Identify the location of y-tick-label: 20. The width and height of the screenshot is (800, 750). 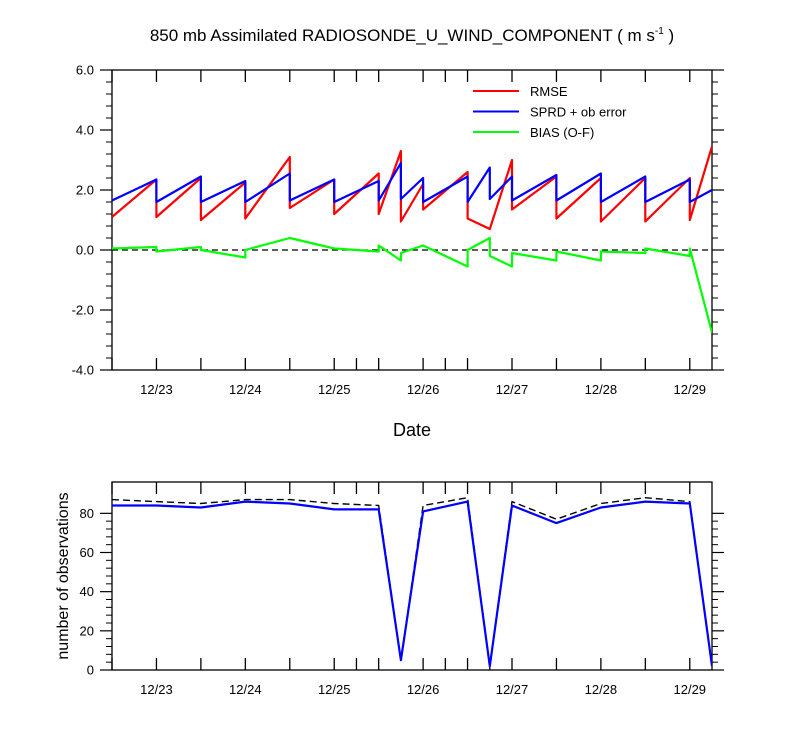
(87, 630).